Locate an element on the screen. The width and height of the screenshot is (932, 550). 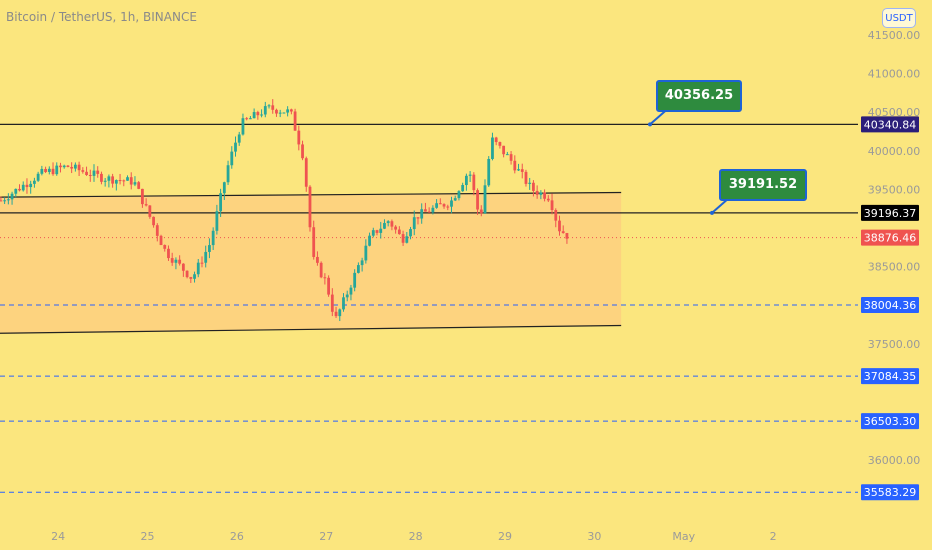
y-tick-label: 38500.00 is located at coordinates (894, 267).